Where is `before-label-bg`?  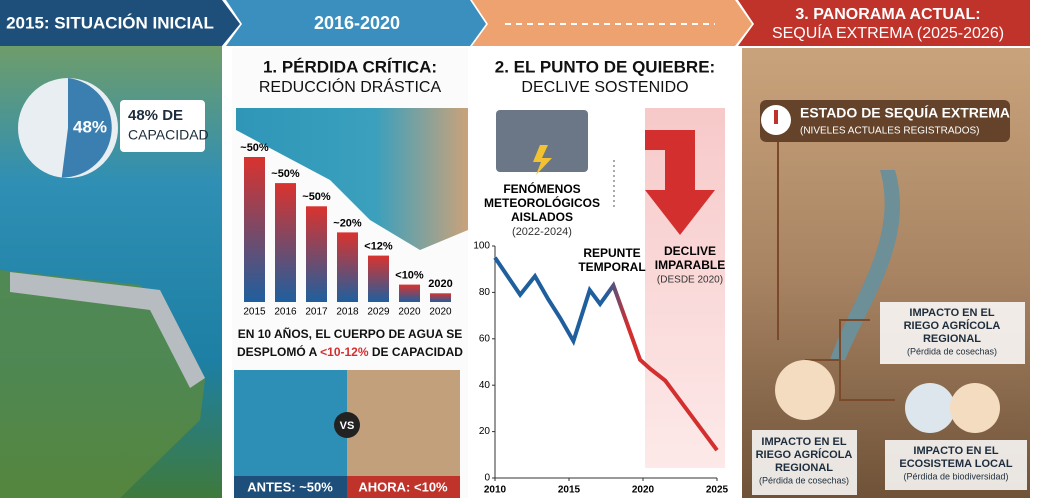
before-label-bg is located at coordinates (290, 487).